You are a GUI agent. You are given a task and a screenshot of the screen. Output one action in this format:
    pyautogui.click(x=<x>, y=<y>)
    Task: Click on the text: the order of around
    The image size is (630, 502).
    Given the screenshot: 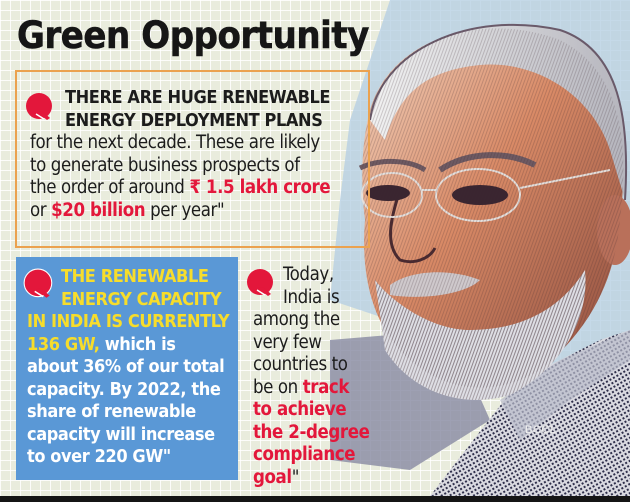 What is the action you would take?
    pyautogui.click(x=110, y=187)
    